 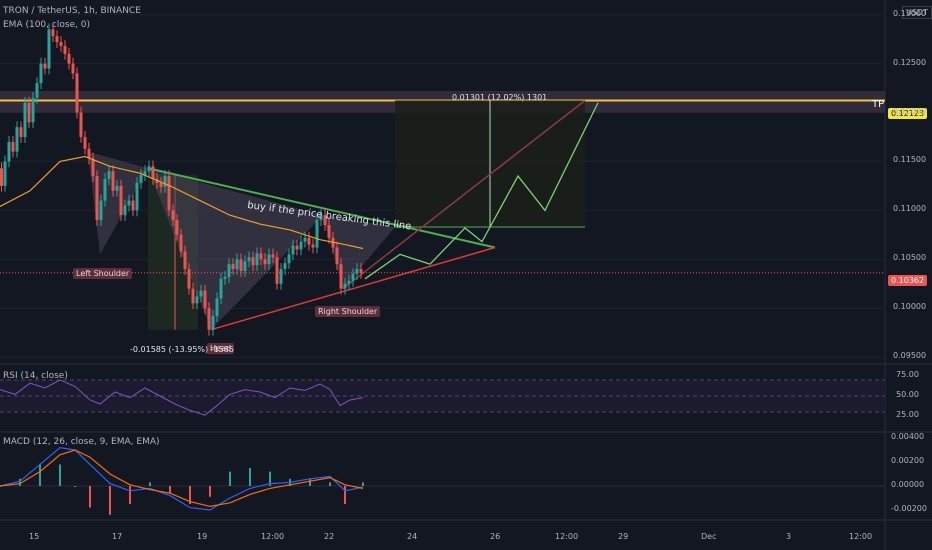 I want to click on ema-100-line, so click(x=182, y=202).